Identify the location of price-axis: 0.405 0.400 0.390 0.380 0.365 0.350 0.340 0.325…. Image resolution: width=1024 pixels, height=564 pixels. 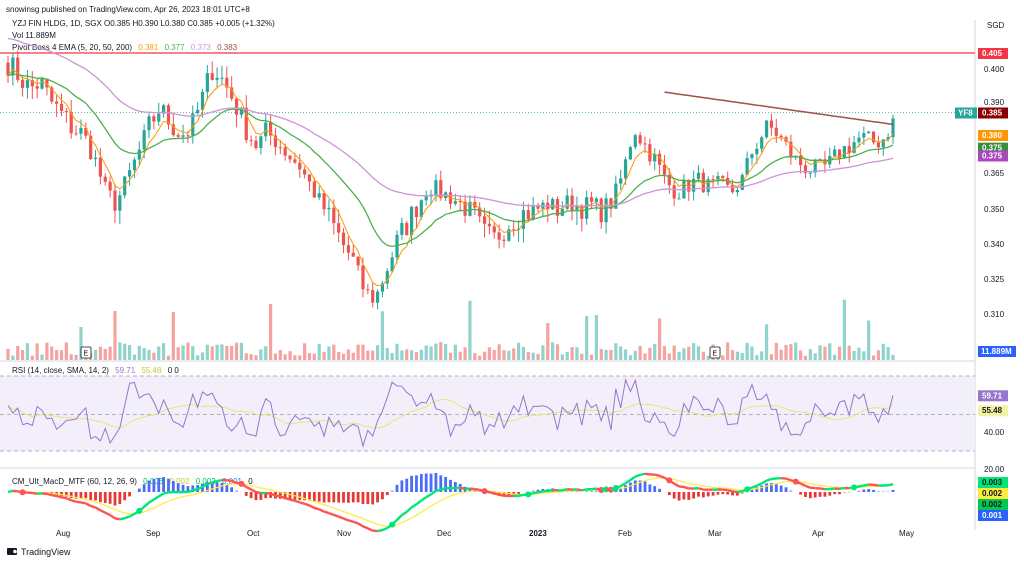
(994, 184).